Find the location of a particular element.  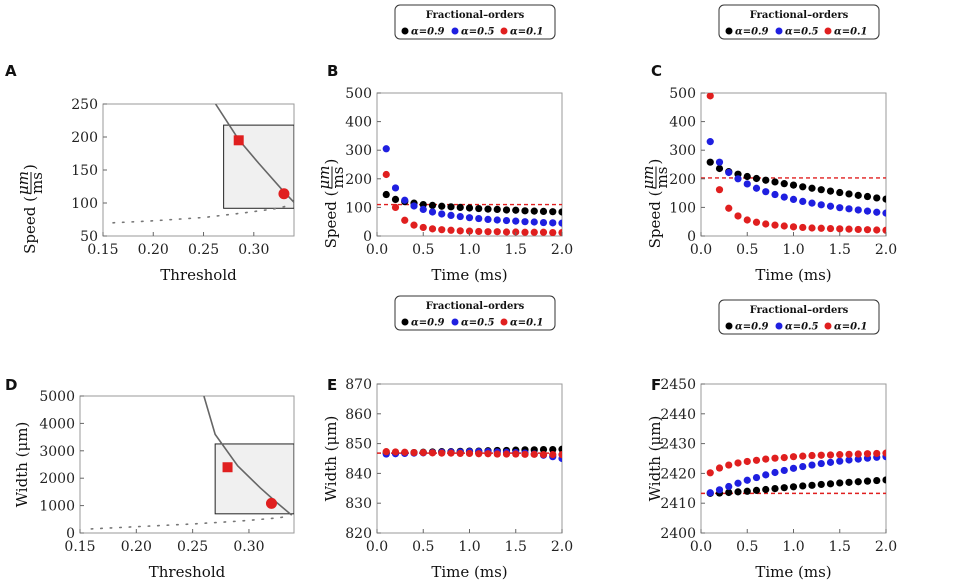

x-axis-label: Time (ms) is located at coordinates (793, 275).